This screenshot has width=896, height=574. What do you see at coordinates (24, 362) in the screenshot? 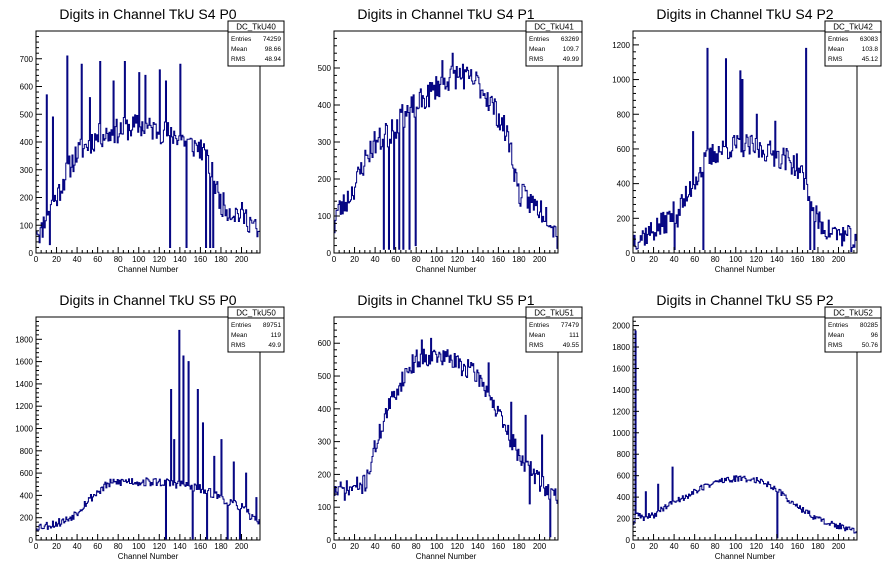
I see `y-tick-label: 1600` at bounding box center [24, 362].